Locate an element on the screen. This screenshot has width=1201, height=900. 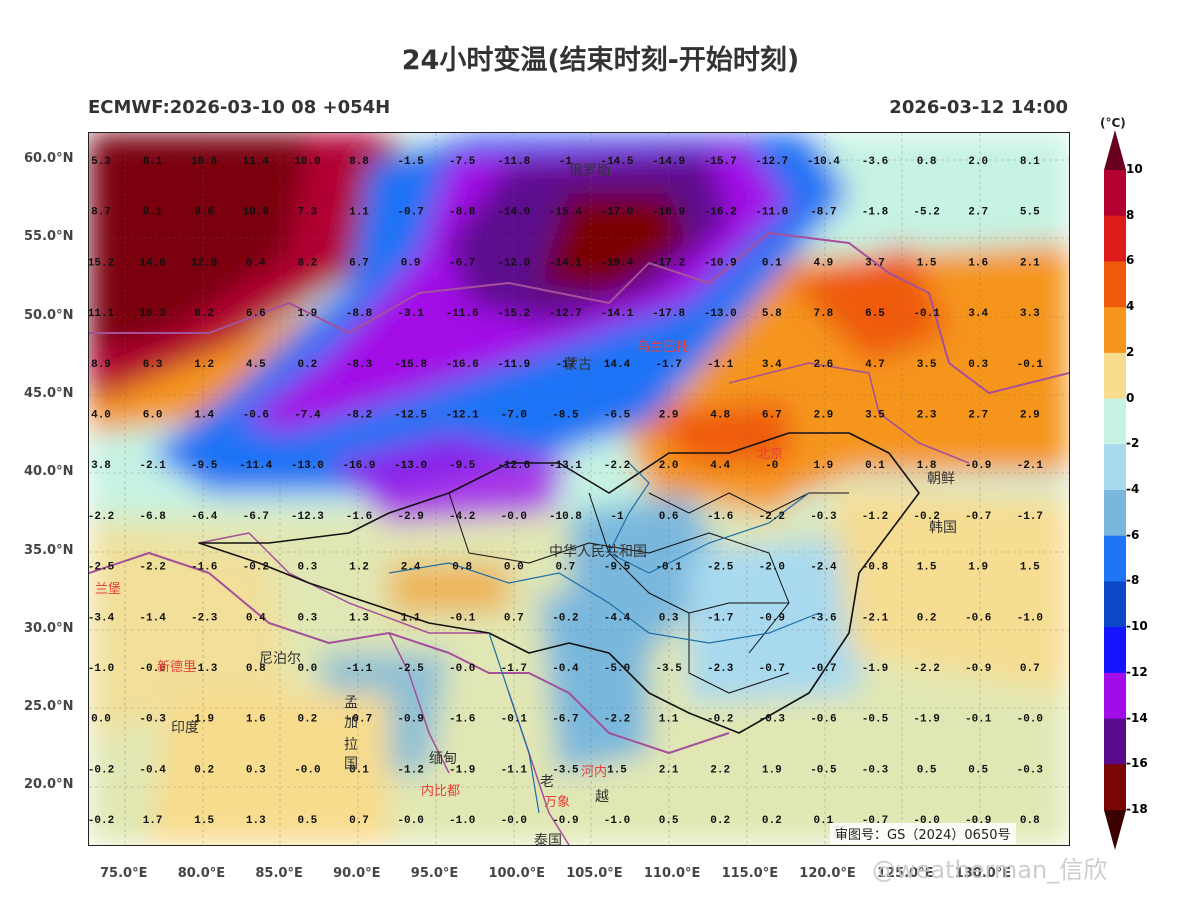
grid-value: 4.5 is located at coordinates (256, 365).